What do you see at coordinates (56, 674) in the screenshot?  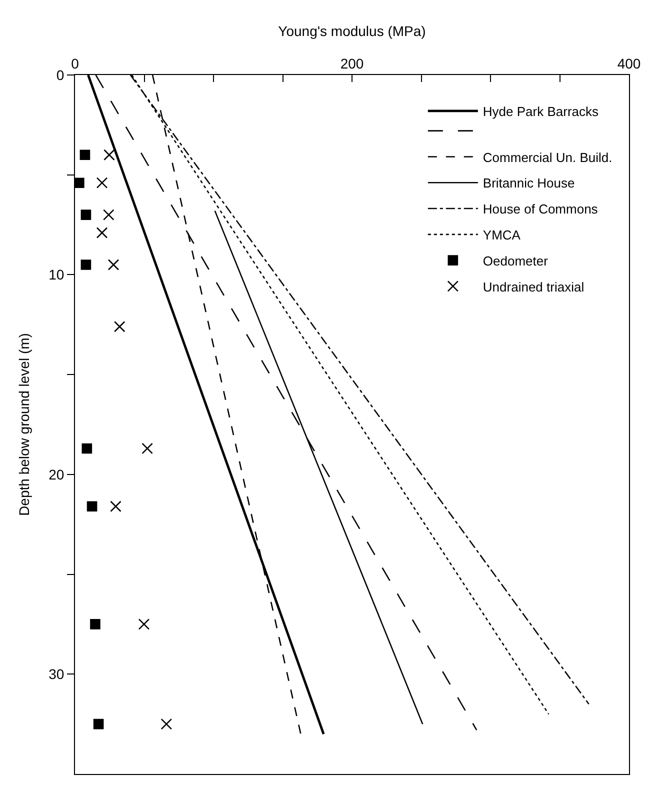 I see `y-tick-label: 30` at bounding box center [56, 674].